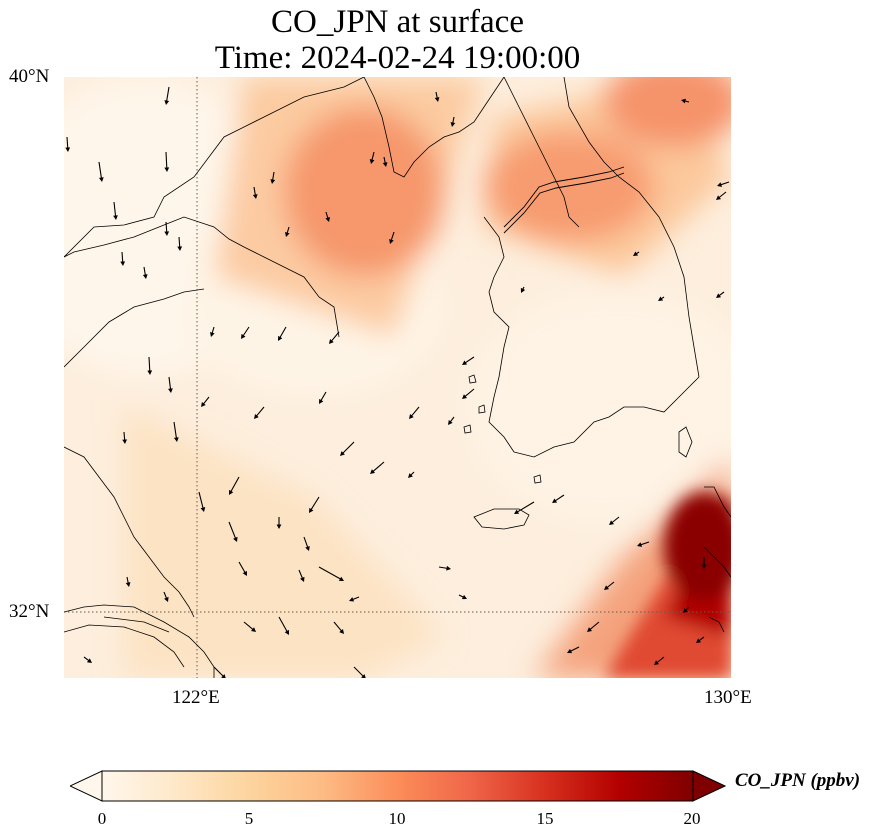 The image size is (881, 839). What do you see at coordinates (397, 58) in the screenshot?
I see `chart-subtitle-time: Time: 2024-02-24 19:00:00` at bounding box center [397, 58].